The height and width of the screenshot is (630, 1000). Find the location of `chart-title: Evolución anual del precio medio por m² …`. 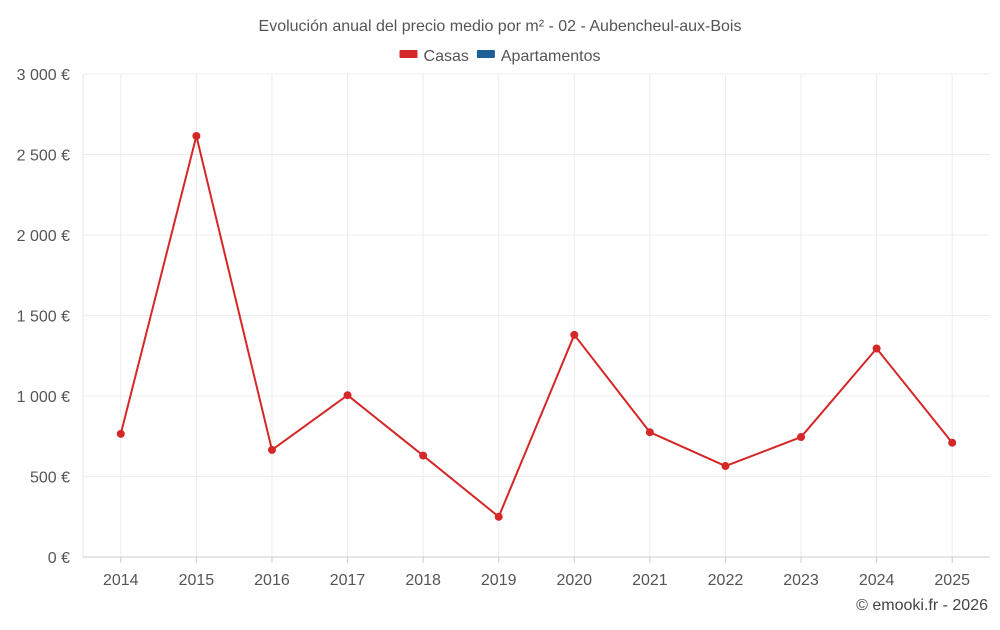

chart-title: Evolución anual del precio medio por m² … is located at coordinates (500, 26).